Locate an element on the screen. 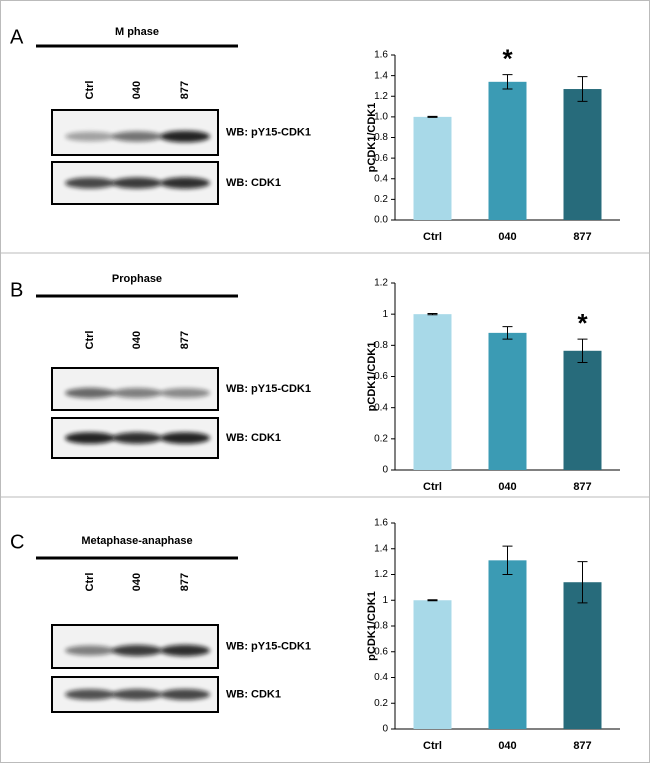  panel-letter: C is located at coordinates (17, 542).